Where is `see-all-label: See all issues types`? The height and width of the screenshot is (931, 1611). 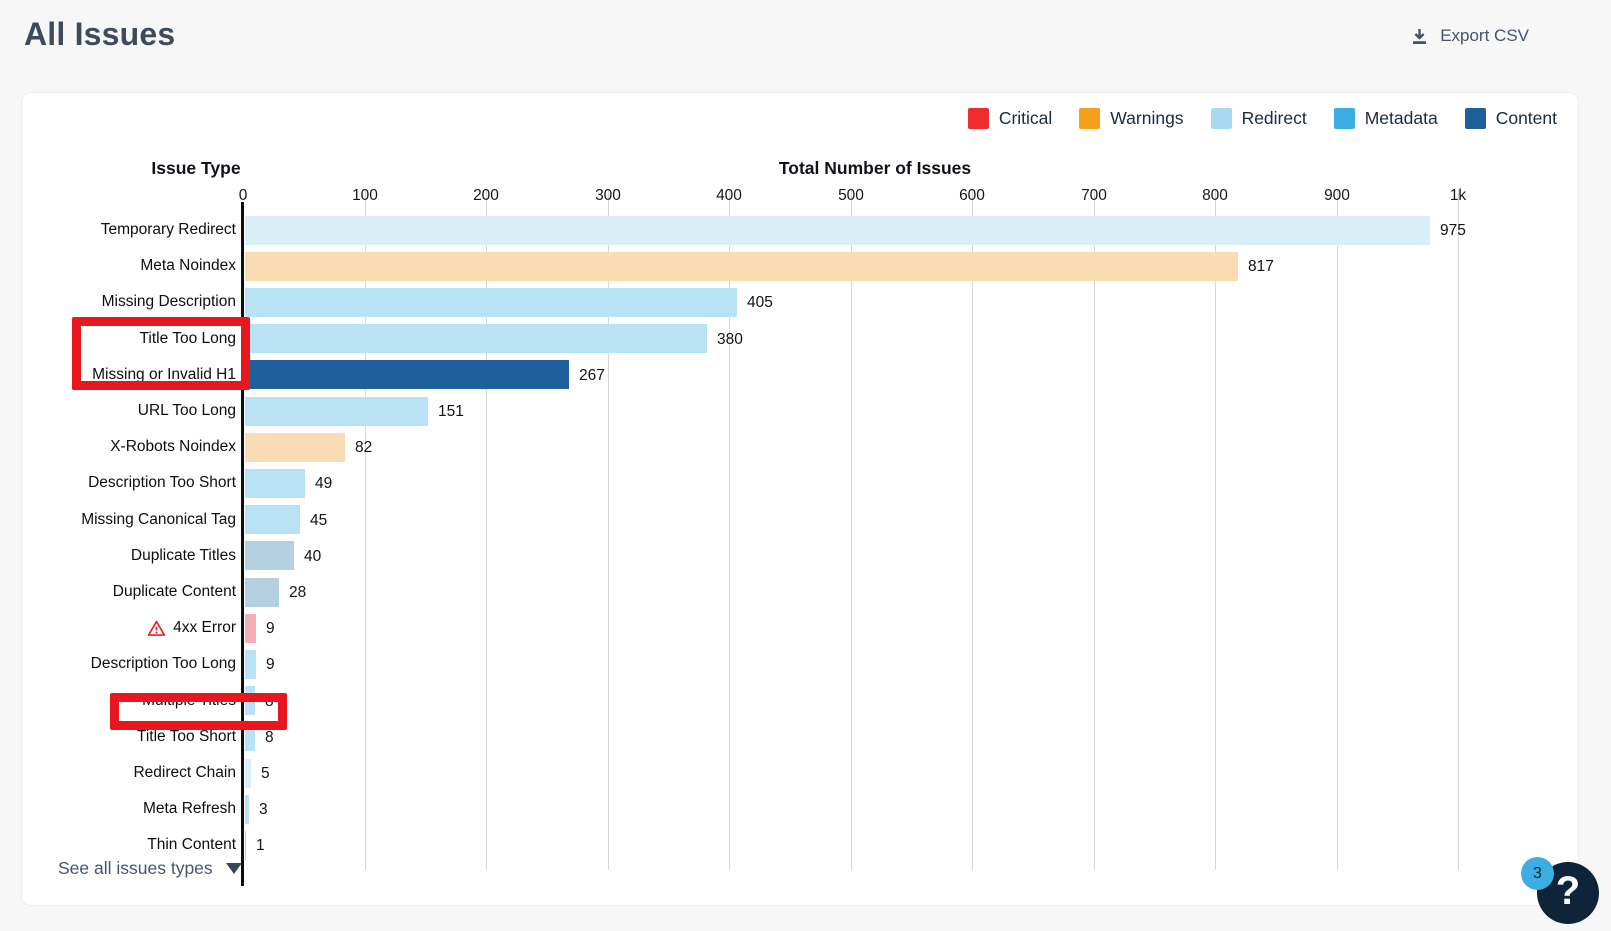 see-all-label: See all issues types is located at coordinates (135, 868).